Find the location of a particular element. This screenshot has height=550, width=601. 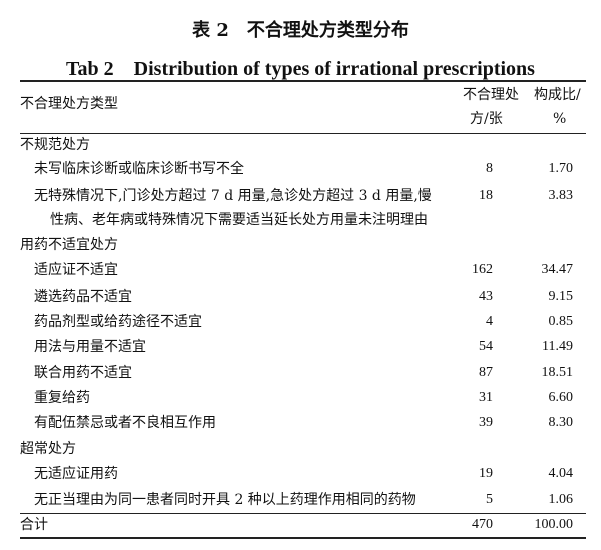

table-row: 有配伍禁忌或者不良相互作用 39 8.30 is located at coordinates (303, 423).